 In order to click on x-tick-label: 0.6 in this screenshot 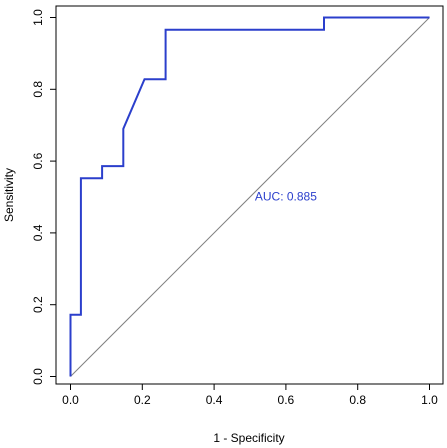, I will do `click(286, 400)`.